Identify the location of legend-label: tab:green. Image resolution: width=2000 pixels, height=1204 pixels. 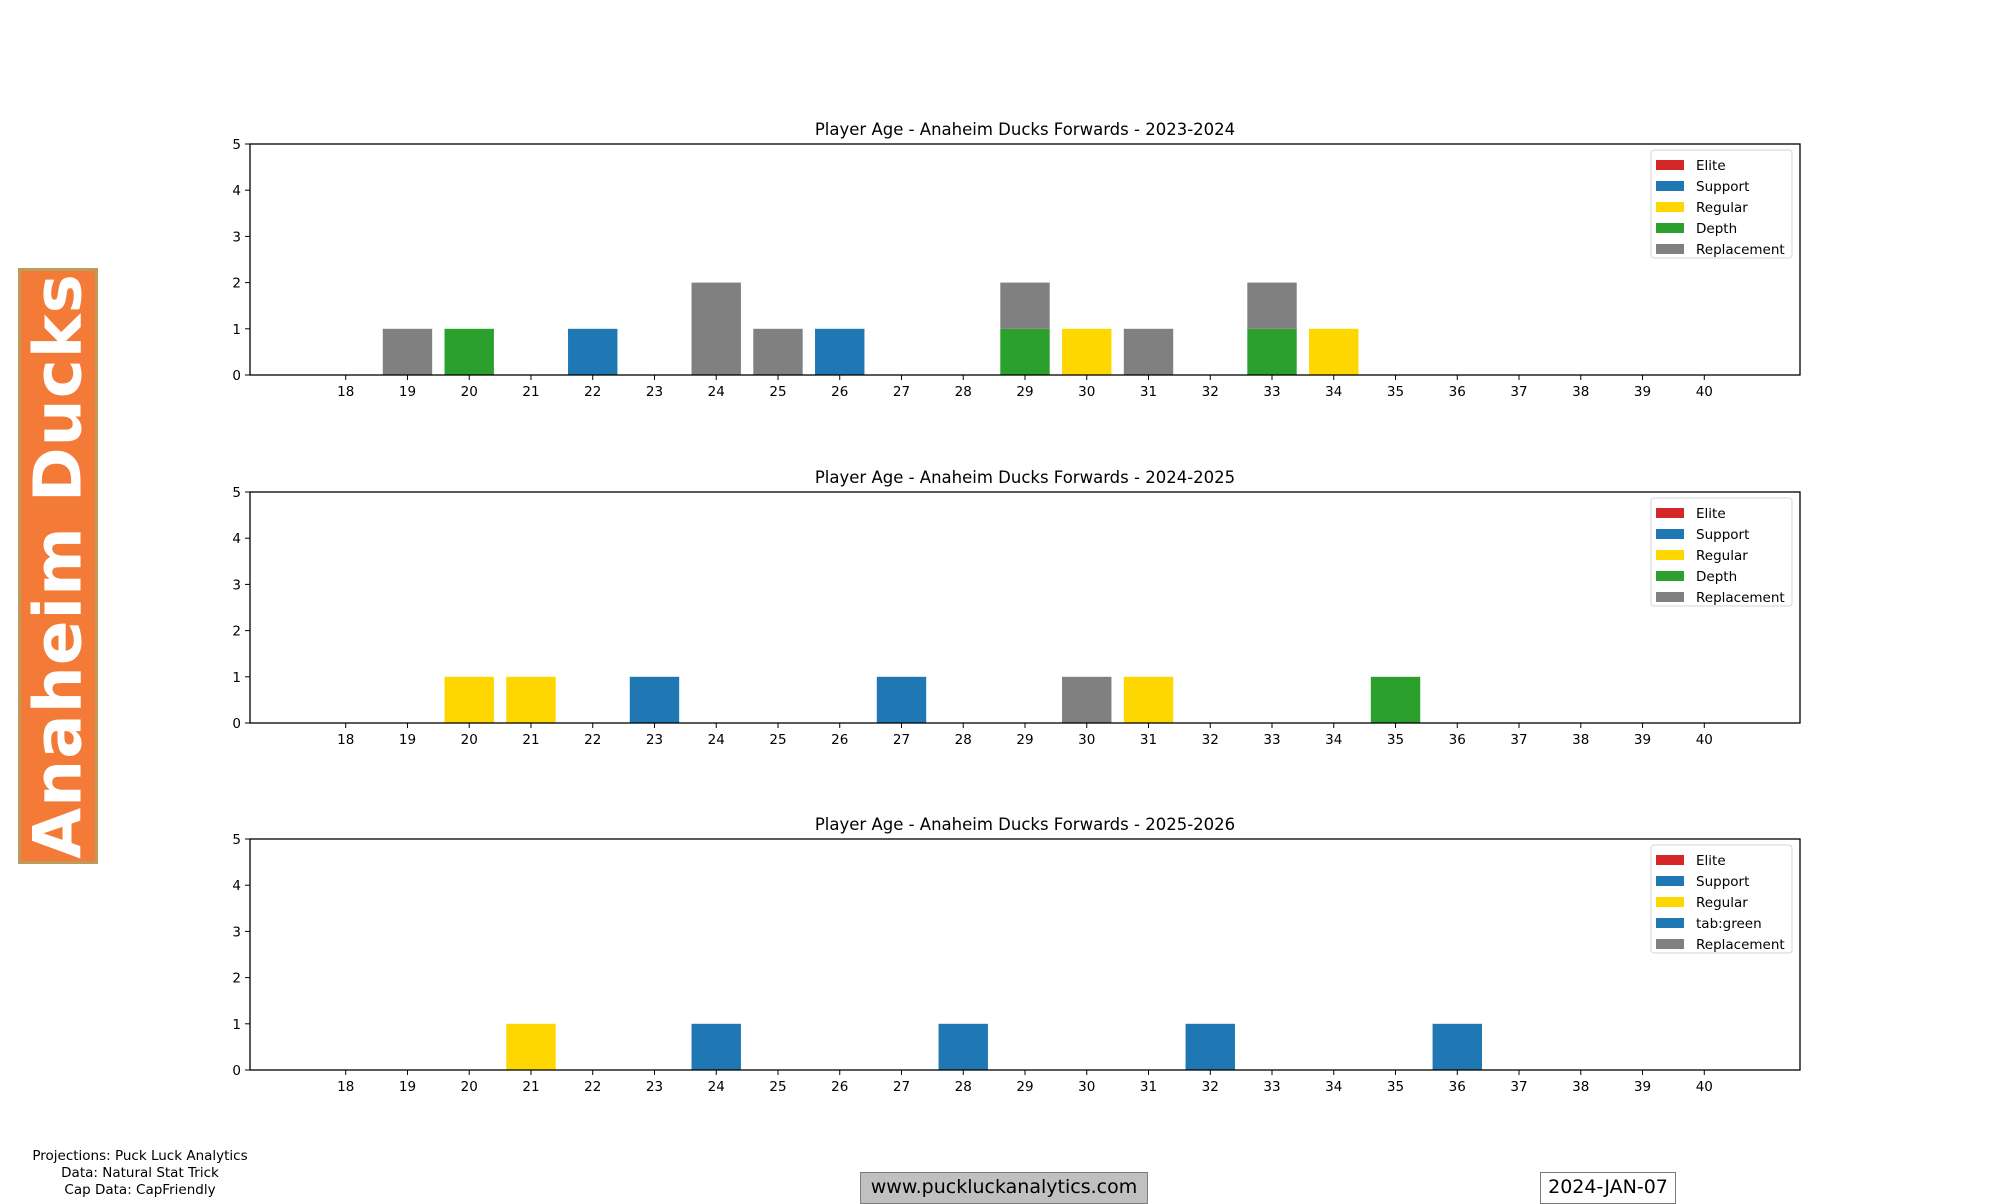
(1729, 924).